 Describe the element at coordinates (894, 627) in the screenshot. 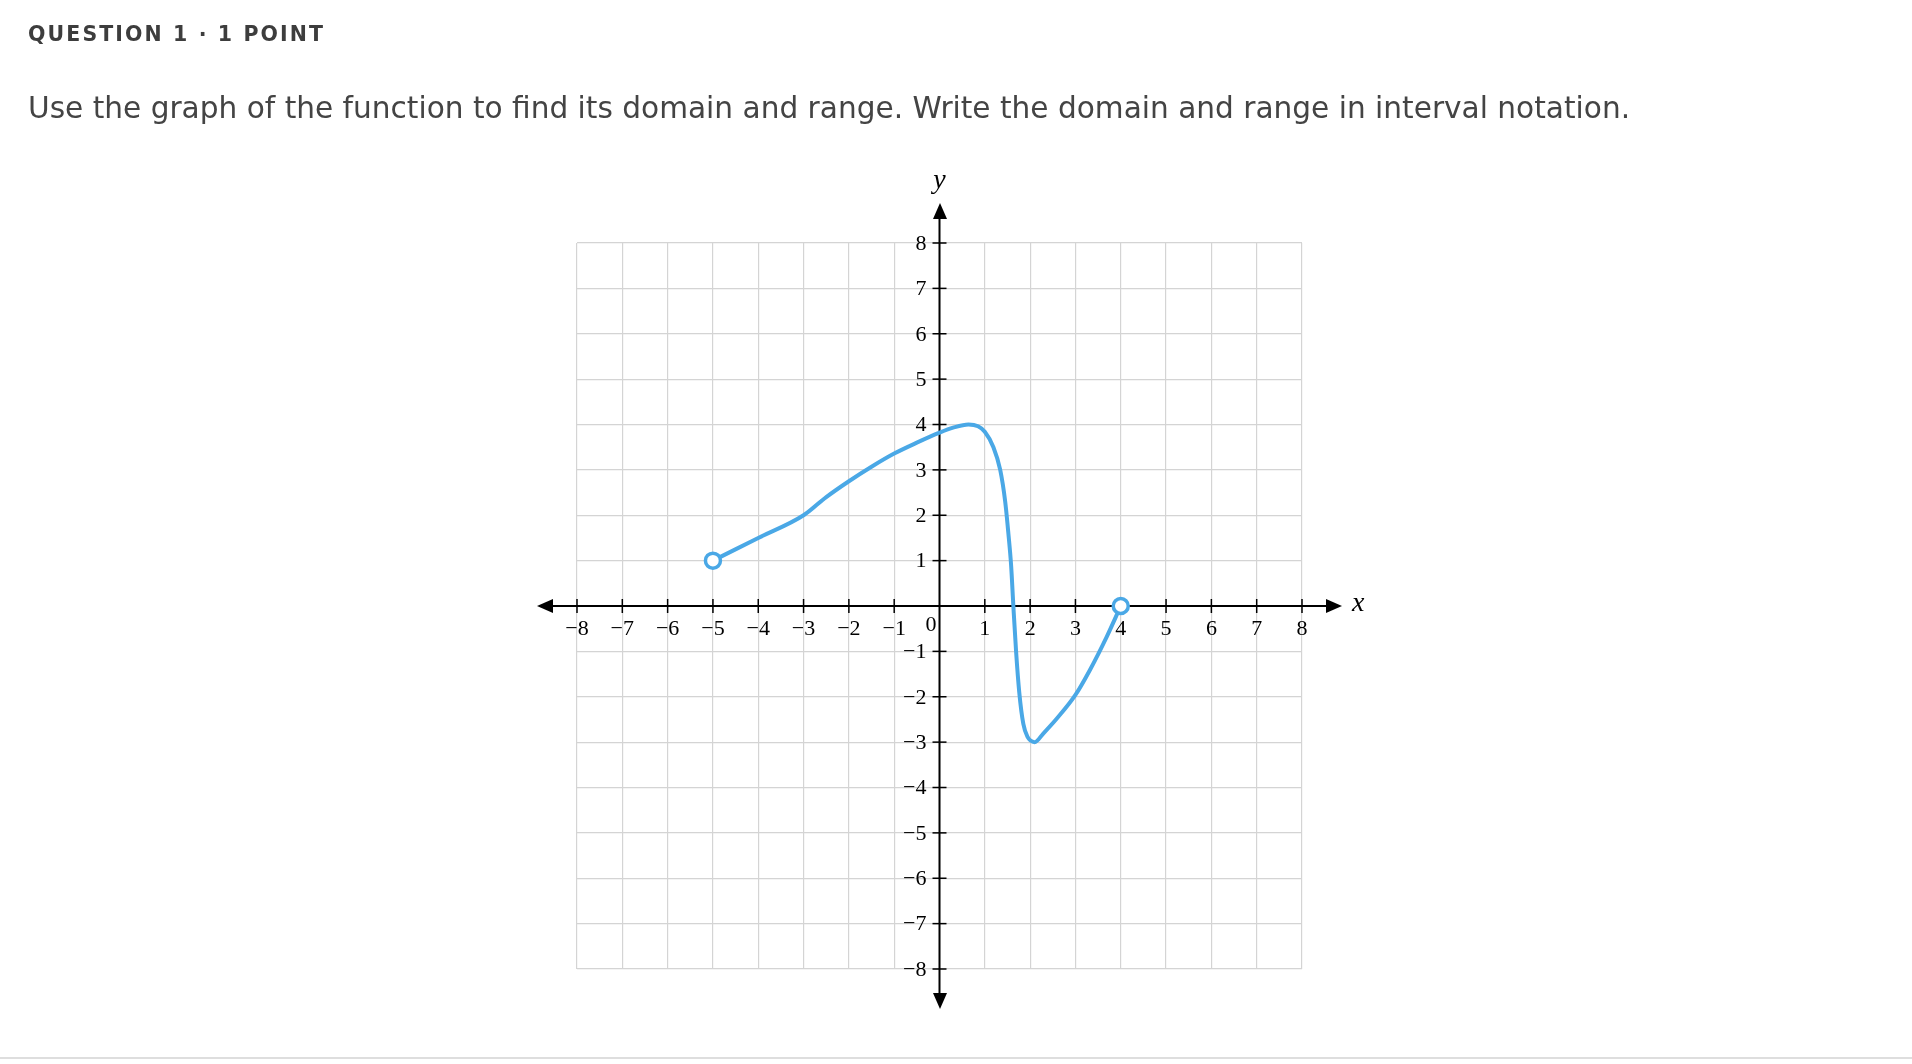

I see `x-tick-label: −1` at that location.